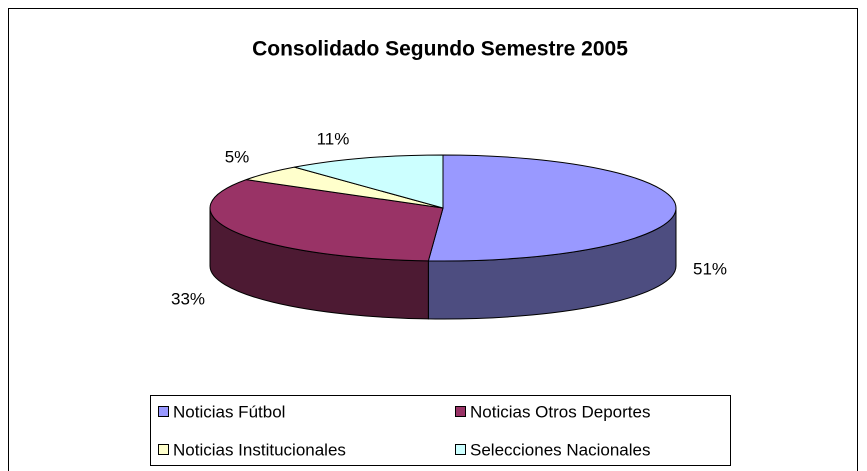 This screenshot has height=471, width=867. Describe the element at coordinates (560, 411) in the screenshot. I see `legend-label: Noticias Otros Deportes` at that location.